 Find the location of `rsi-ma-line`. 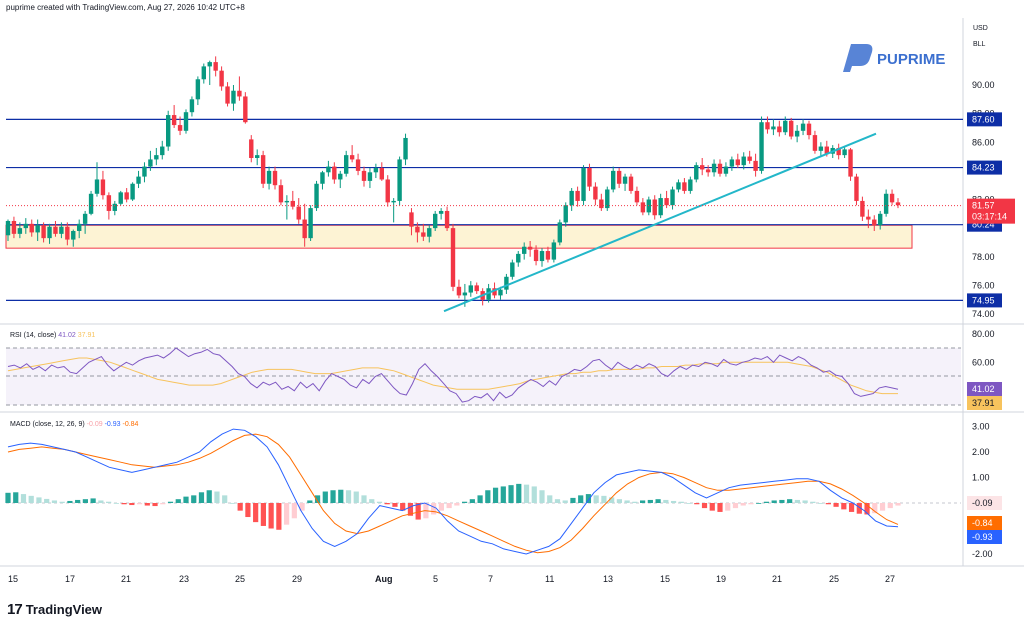

rsi-ma-line is located at coordinates (452, 376).